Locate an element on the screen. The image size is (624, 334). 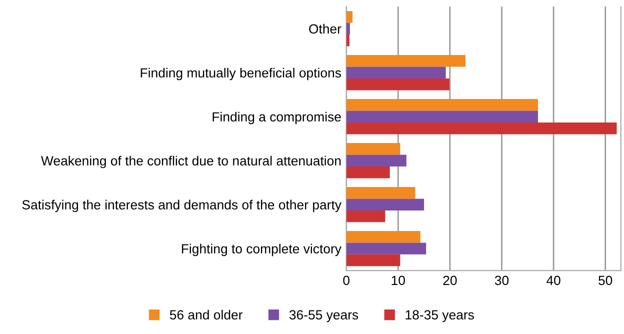
legend-label: 36-55 years is located at coordinates (323, 316).